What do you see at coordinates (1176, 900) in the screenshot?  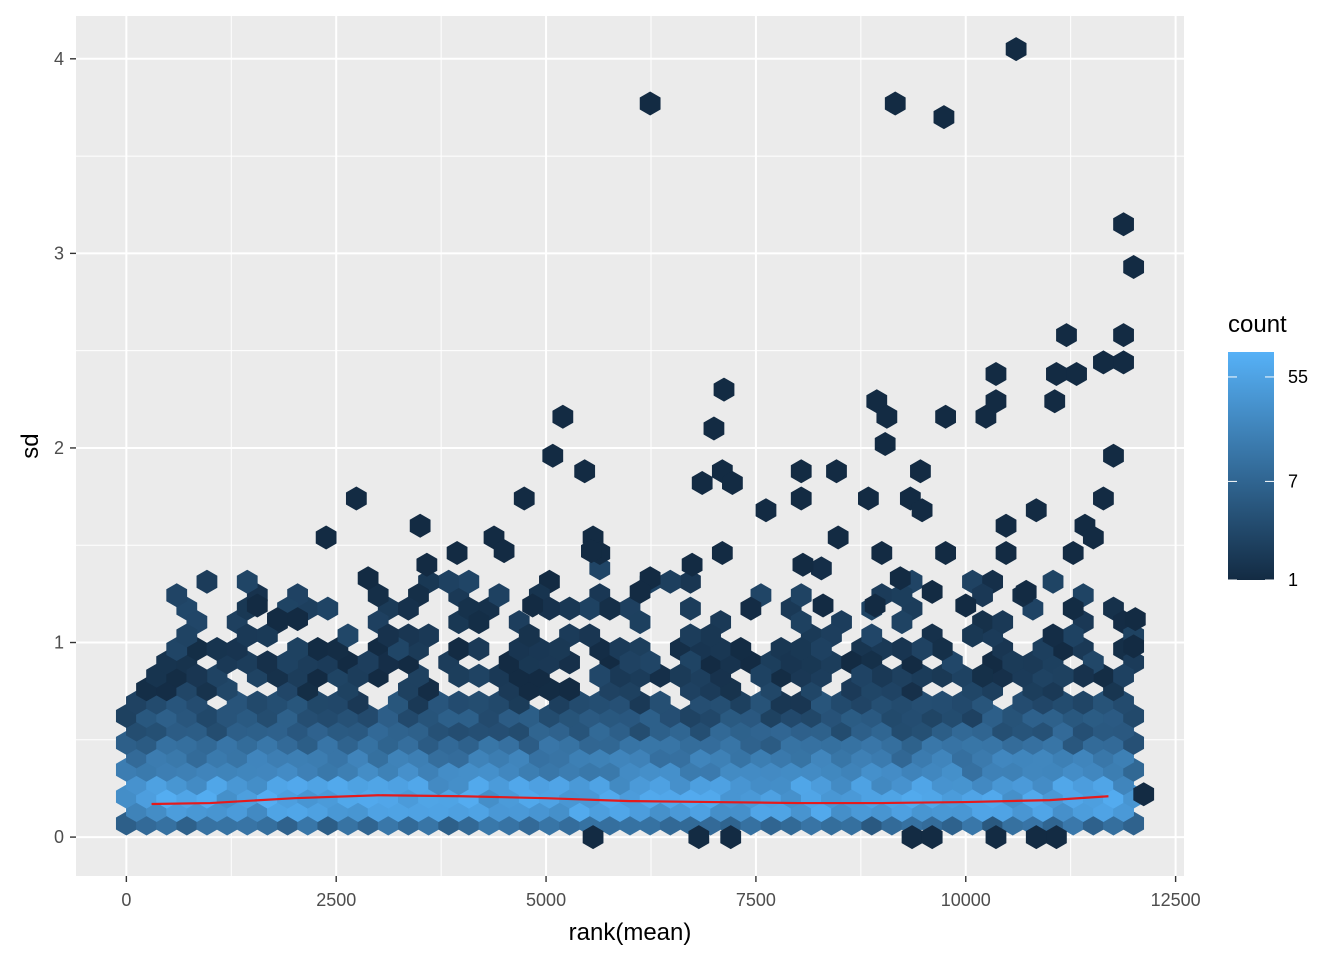 I see `x-tick-label: 12500` at bounding box center [1176, 900].